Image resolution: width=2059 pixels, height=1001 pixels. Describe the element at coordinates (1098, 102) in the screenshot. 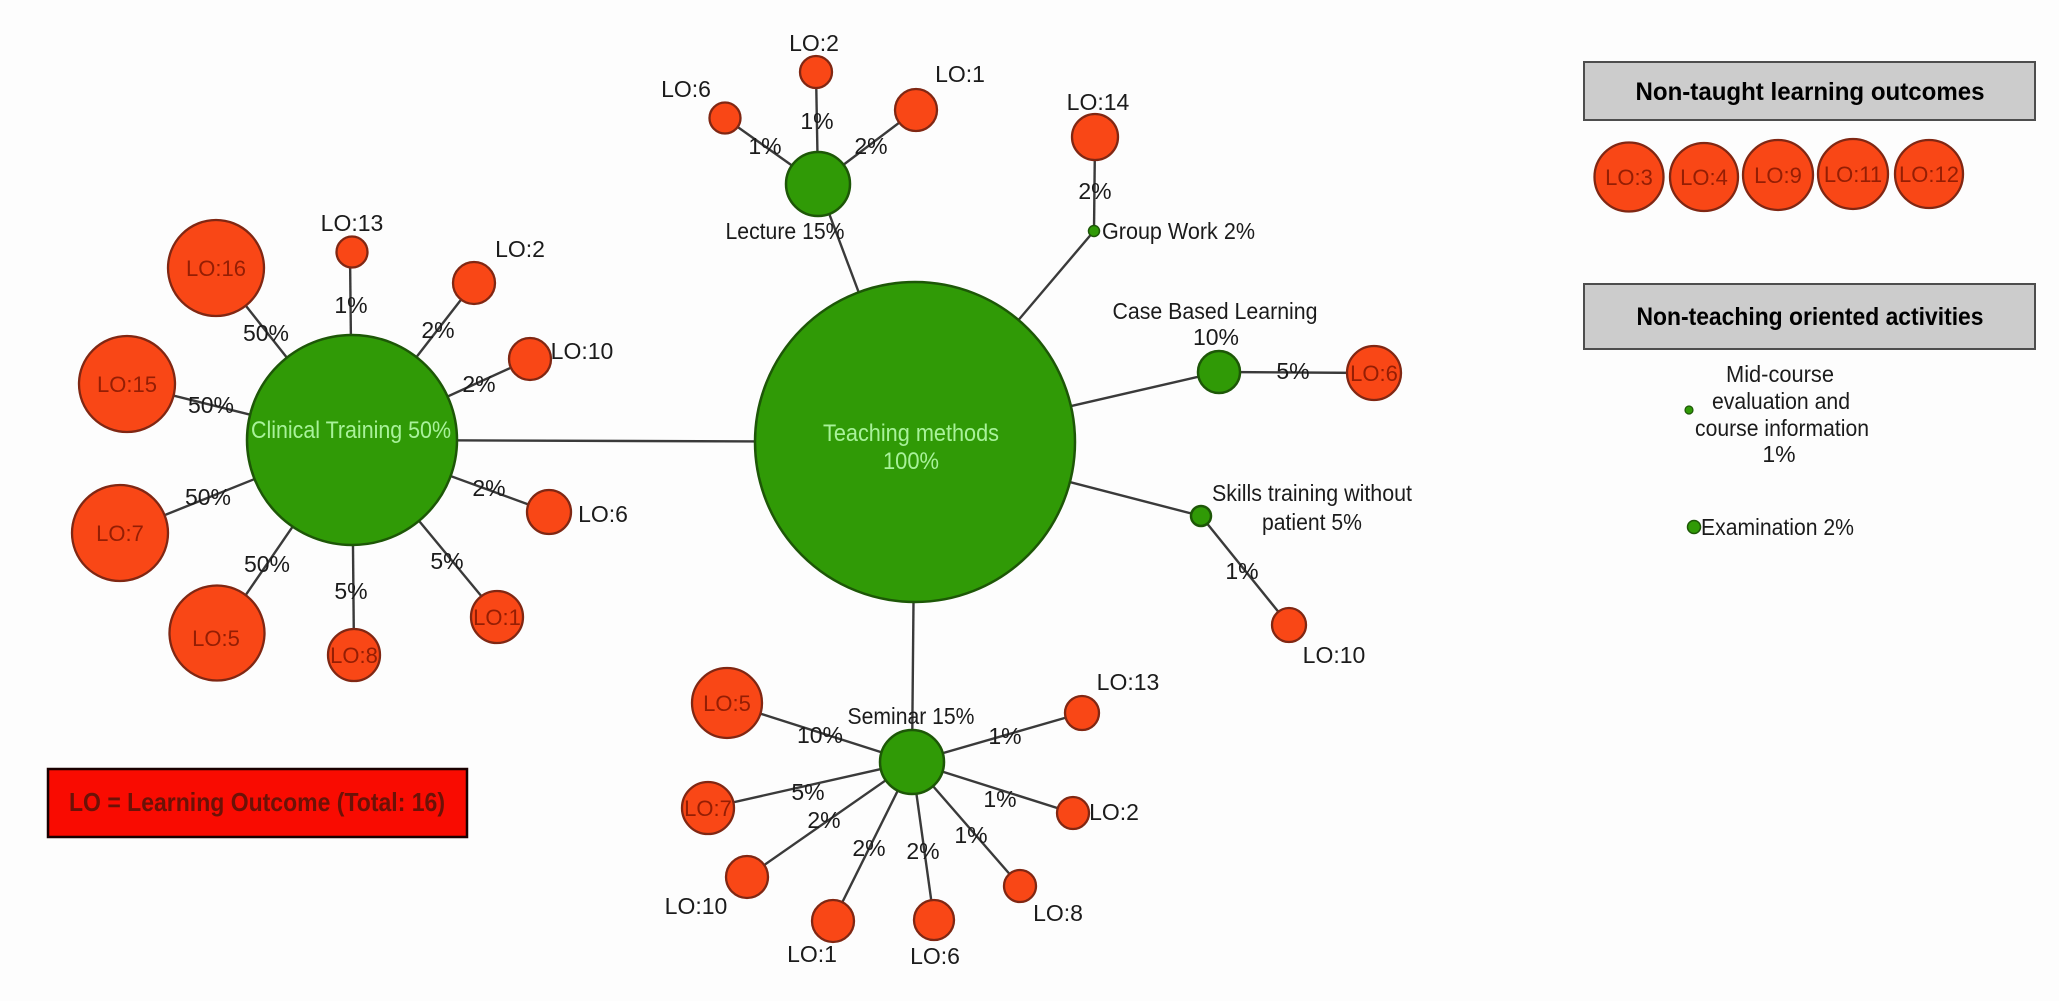

I see `svg-text: LO:14` at that location.